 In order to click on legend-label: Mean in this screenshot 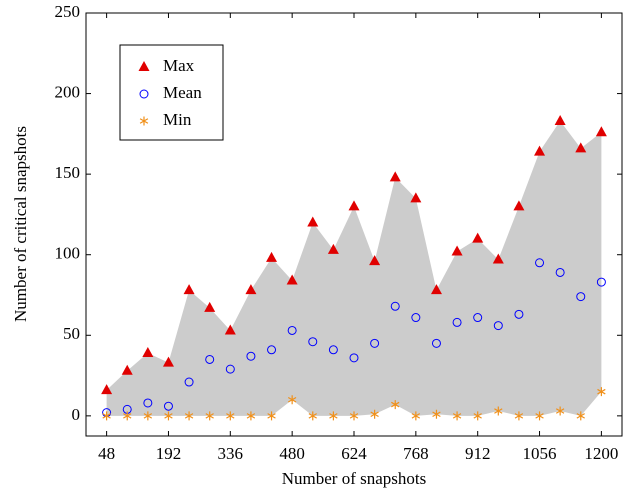, I will do `click(182, 92)`.